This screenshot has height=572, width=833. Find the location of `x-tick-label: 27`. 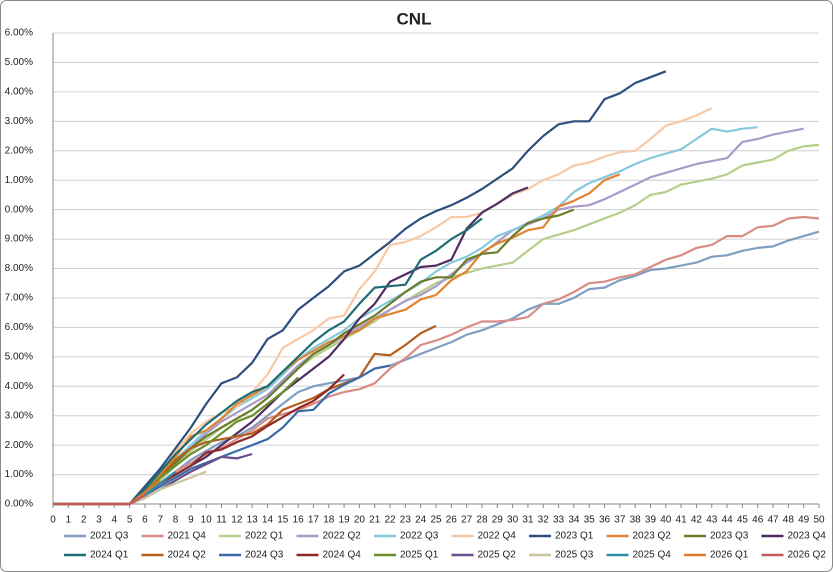

x-tick-label: 27 is located at coordinates (467, 520).